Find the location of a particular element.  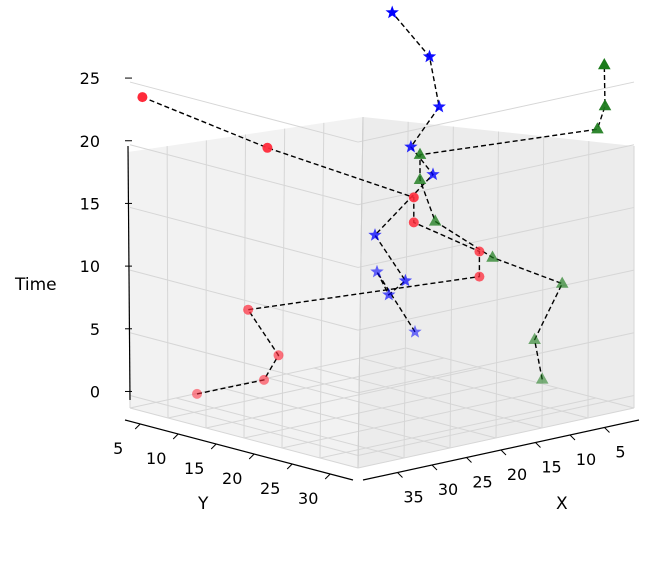

z-tick-label: 15 is located at coordinates (90, 203).